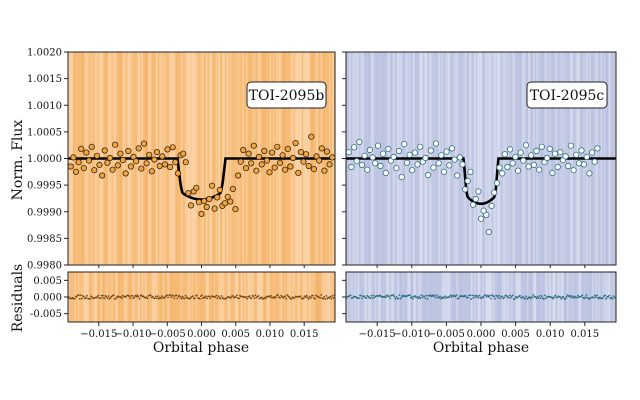  What do you see at coordinates (18, 298) in the screenshot?
I see `y-axis-label-residuals: Residuals` at bounding box center [18, 298].